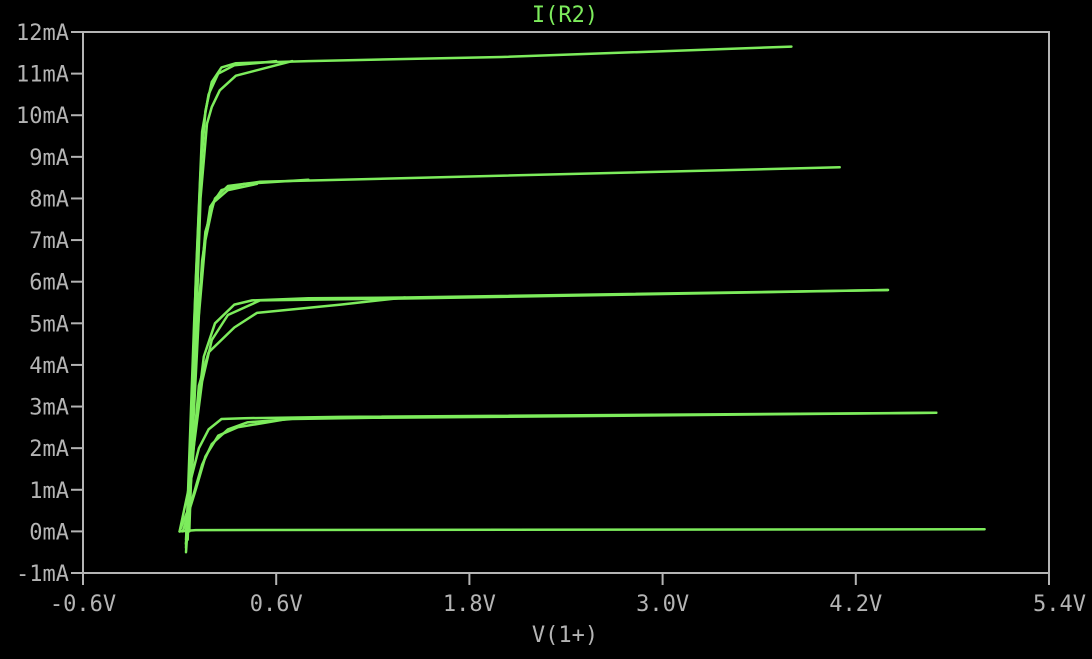 The image size is (1092, 659). I want to click on x-tick-label: 1.8V, so click(469, 604).